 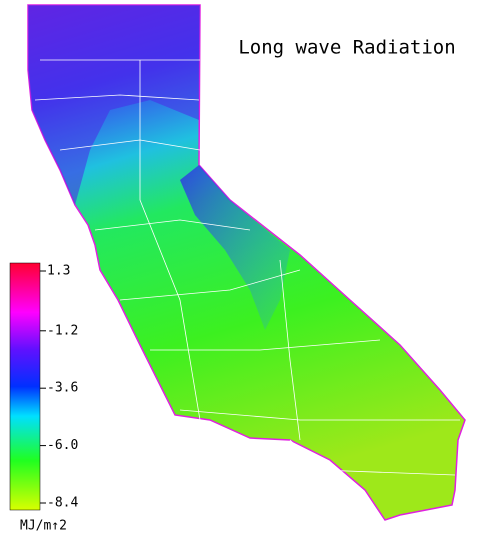 What do you see at coordinates (62, 330) in the screenshot?
I see `colorbar-tick-label: -1.2` at bounding box center [62, 330].